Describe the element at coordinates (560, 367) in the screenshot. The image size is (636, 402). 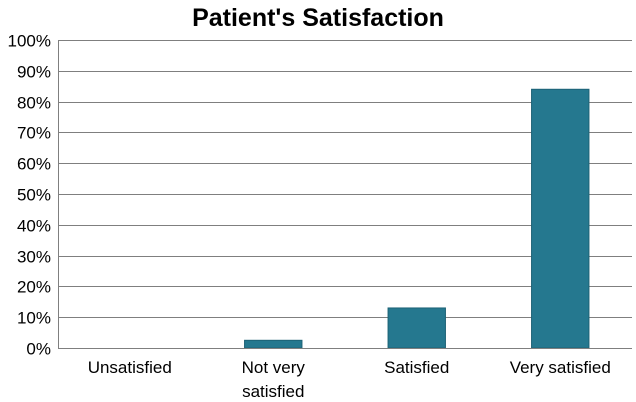
I see `x-tick-label: Very satisfied` at that location.